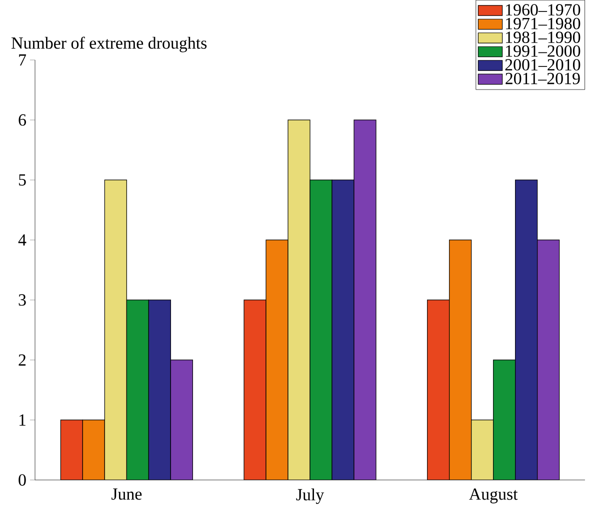 This screenshot has width=589, height=516. I want to click on y-tick-label: 7, so click(22, 60).